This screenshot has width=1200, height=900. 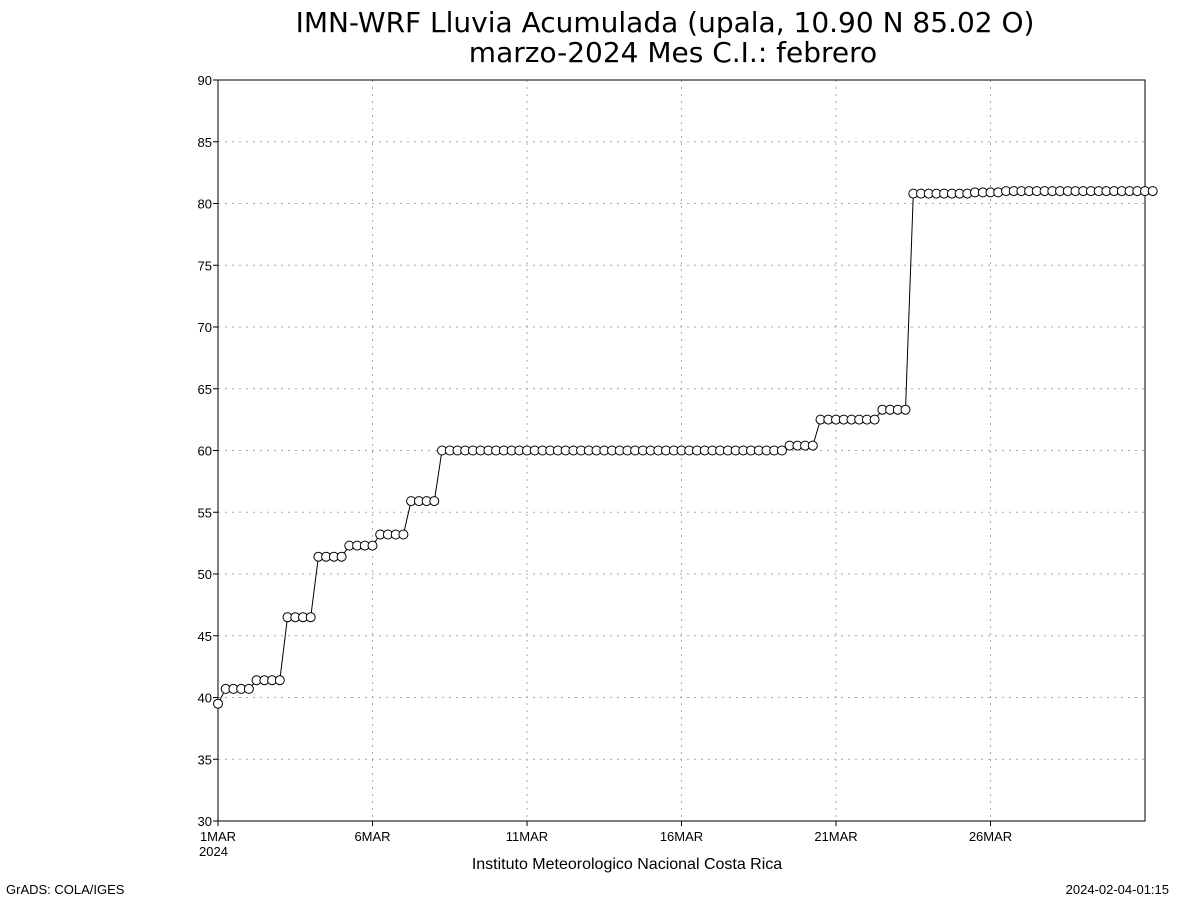 I want to click on y-tick-label: 50, so click(x=205, y=574).